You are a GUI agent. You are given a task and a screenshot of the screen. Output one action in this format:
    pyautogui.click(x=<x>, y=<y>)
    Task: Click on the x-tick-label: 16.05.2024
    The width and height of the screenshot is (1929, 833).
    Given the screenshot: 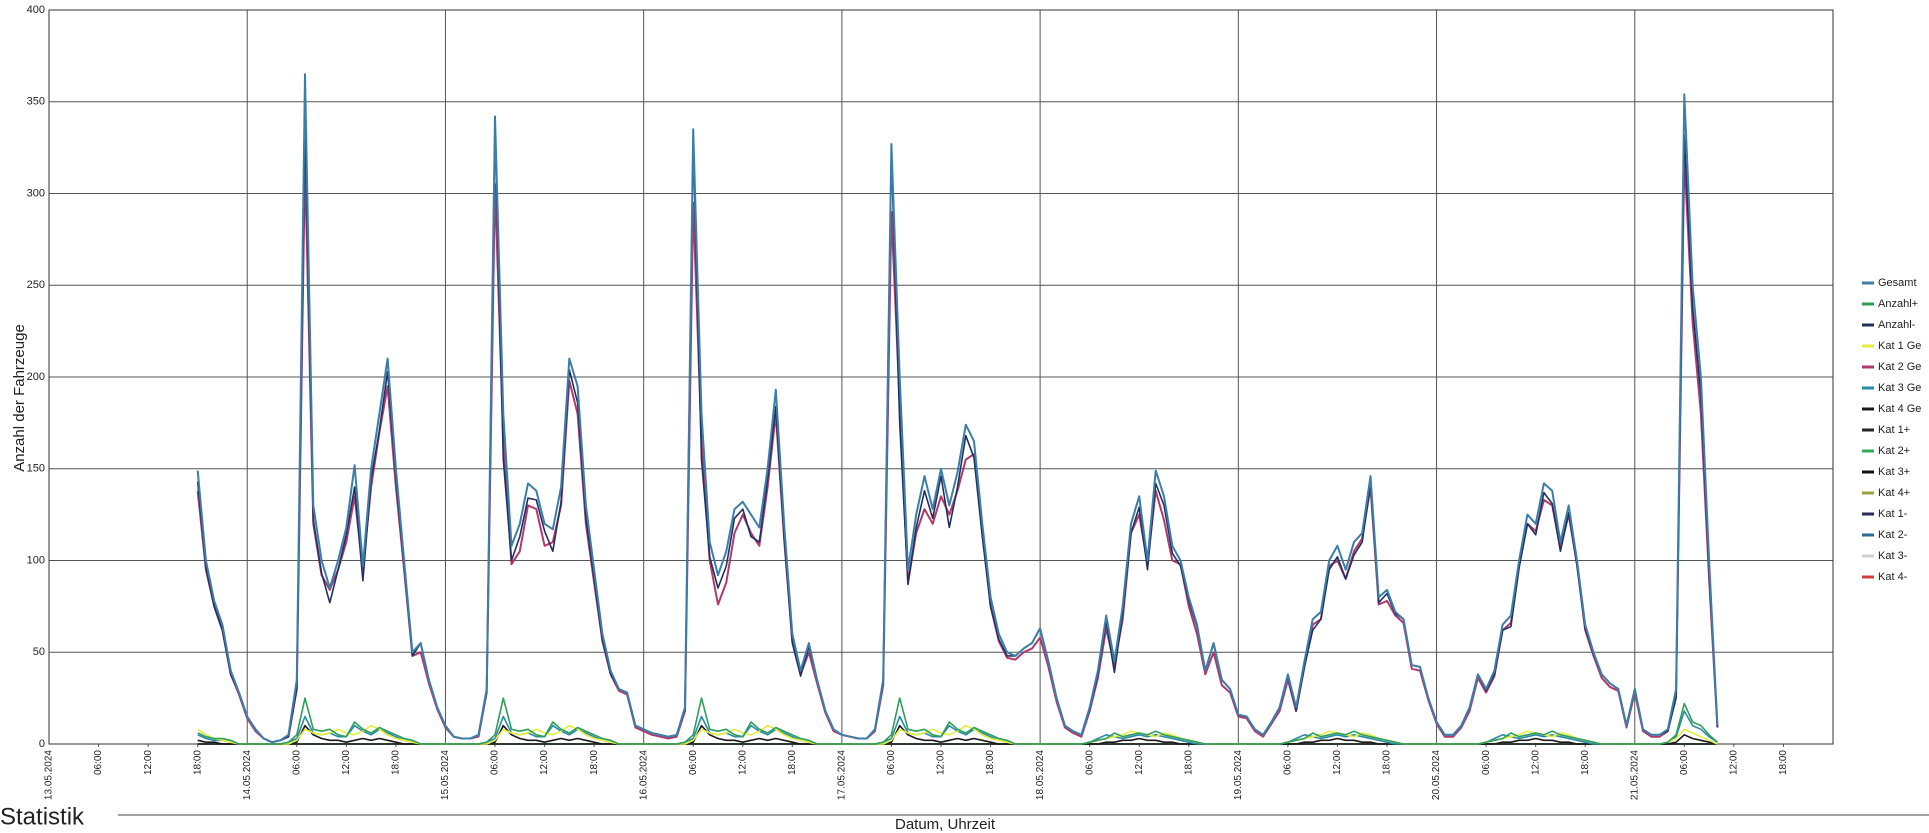 What is the action you would take?
    pyautogui.click(x=643, y=775)
    